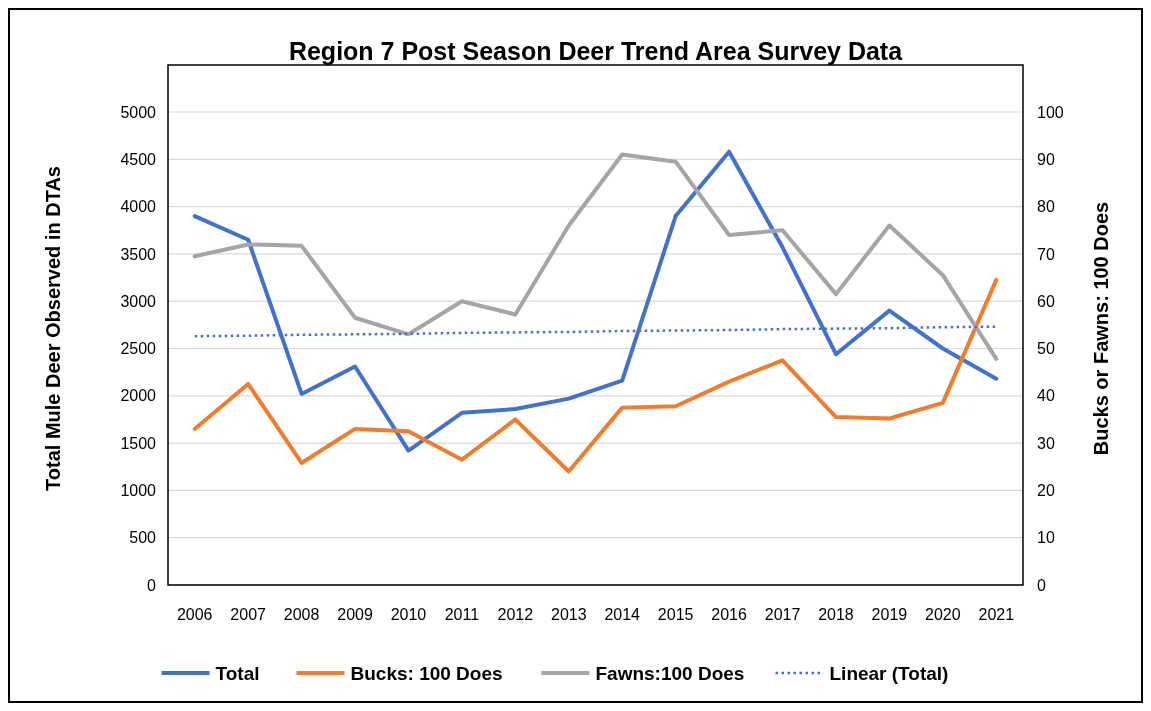 The height and width of the screenshot is (711, 1151). What do you see at coordinates (1046, 254) in the screenshot?
I see `y2-tick-label: 70` at bounding box center [1046, 254].